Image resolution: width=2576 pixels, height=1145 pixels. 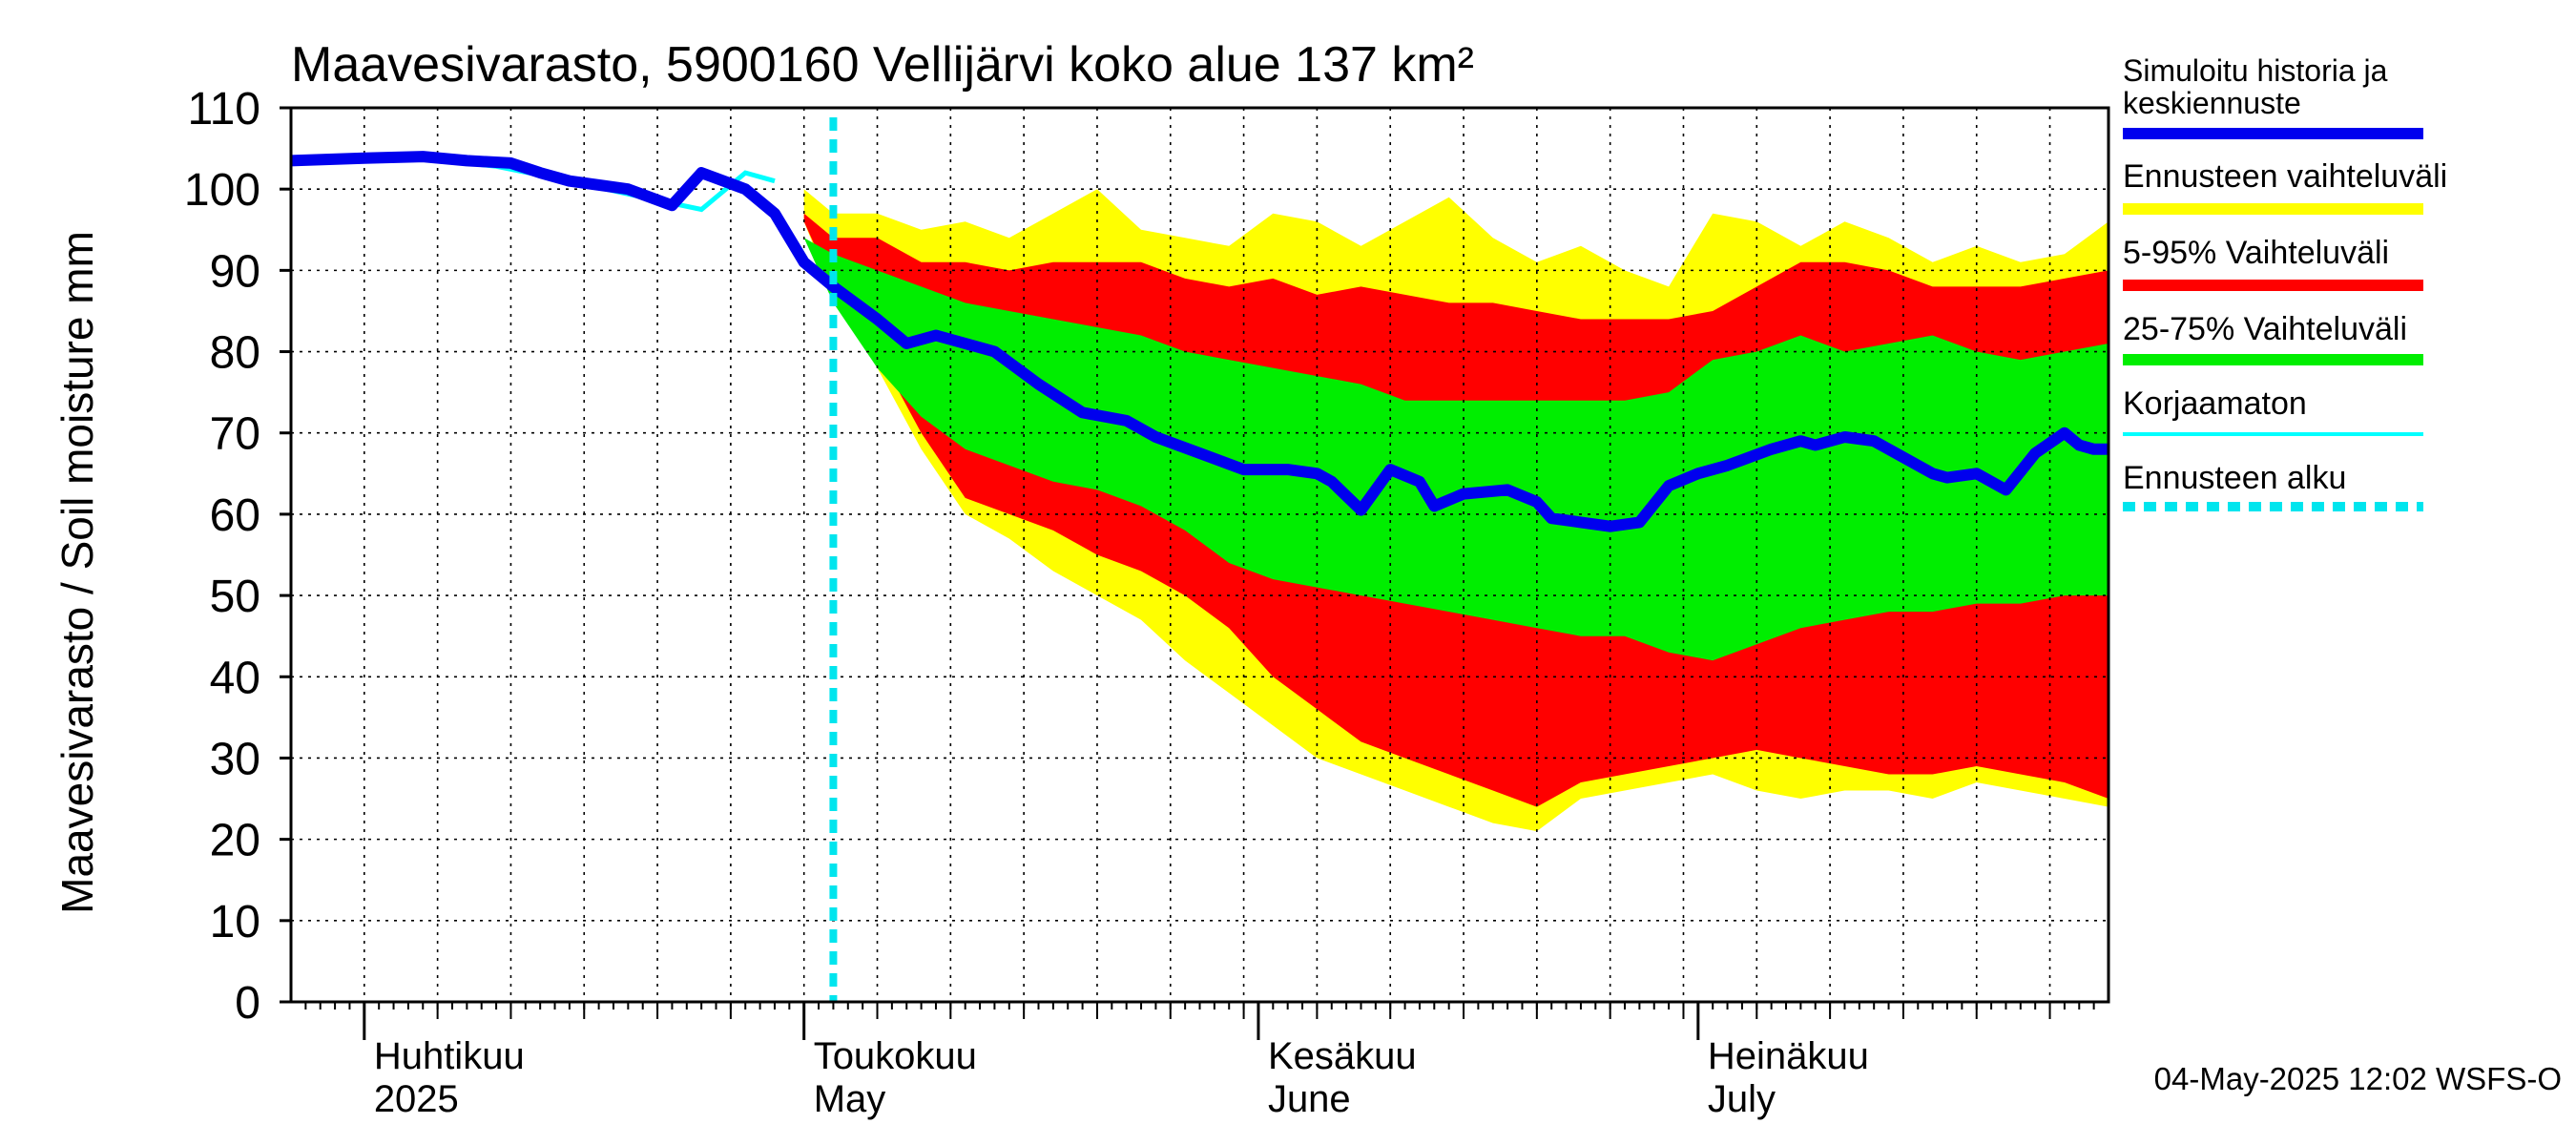 What do you see at coordinates (235, 922) in the screenshot?
I see `y-tick-label: 10` at bounding box center [235, 922].